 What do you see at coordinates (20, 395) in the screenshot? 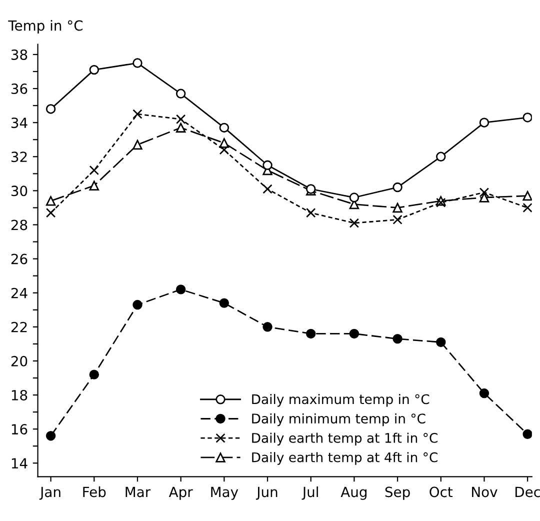
I see `y-tick-label: 18` at bounding box center [20, 395].